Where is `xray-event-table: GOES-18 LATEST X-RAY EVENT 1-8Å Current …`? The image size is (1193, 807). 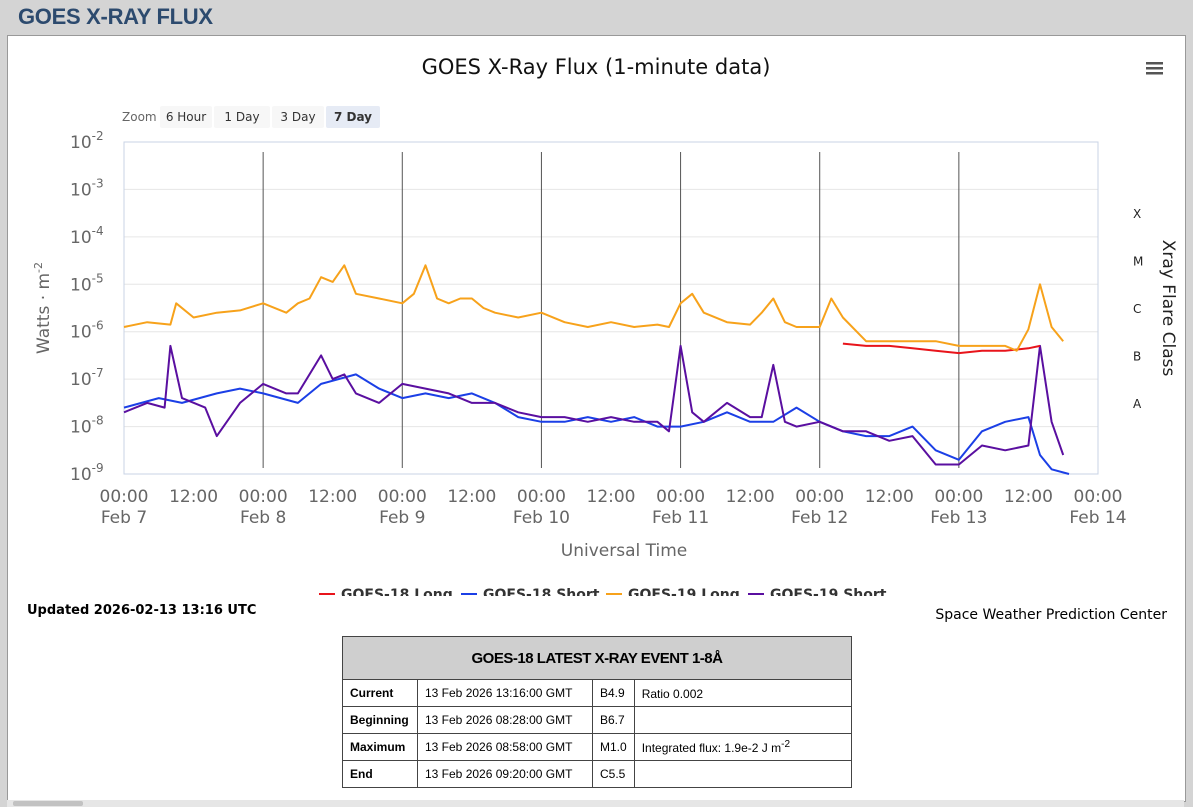 xray-event-table: GOES-18 LATEST X-RAY EVENT 1-8Å Current … is located at coordinates (597, 712).